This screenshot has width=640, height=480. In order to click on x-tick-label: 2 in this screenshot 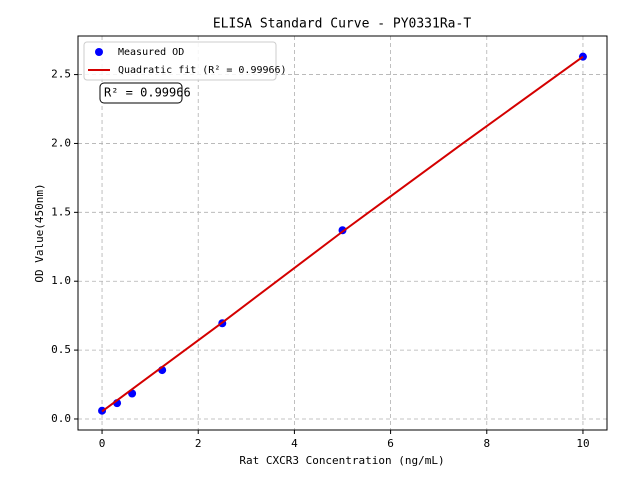, I will do `click(198, 443)`.